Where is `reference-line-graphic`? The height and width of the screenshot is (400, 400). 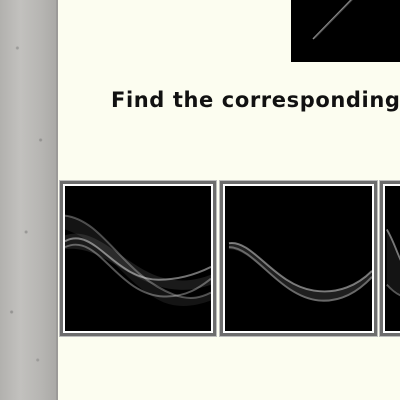
reference-line-graphic is located at coordinates (332, 20).